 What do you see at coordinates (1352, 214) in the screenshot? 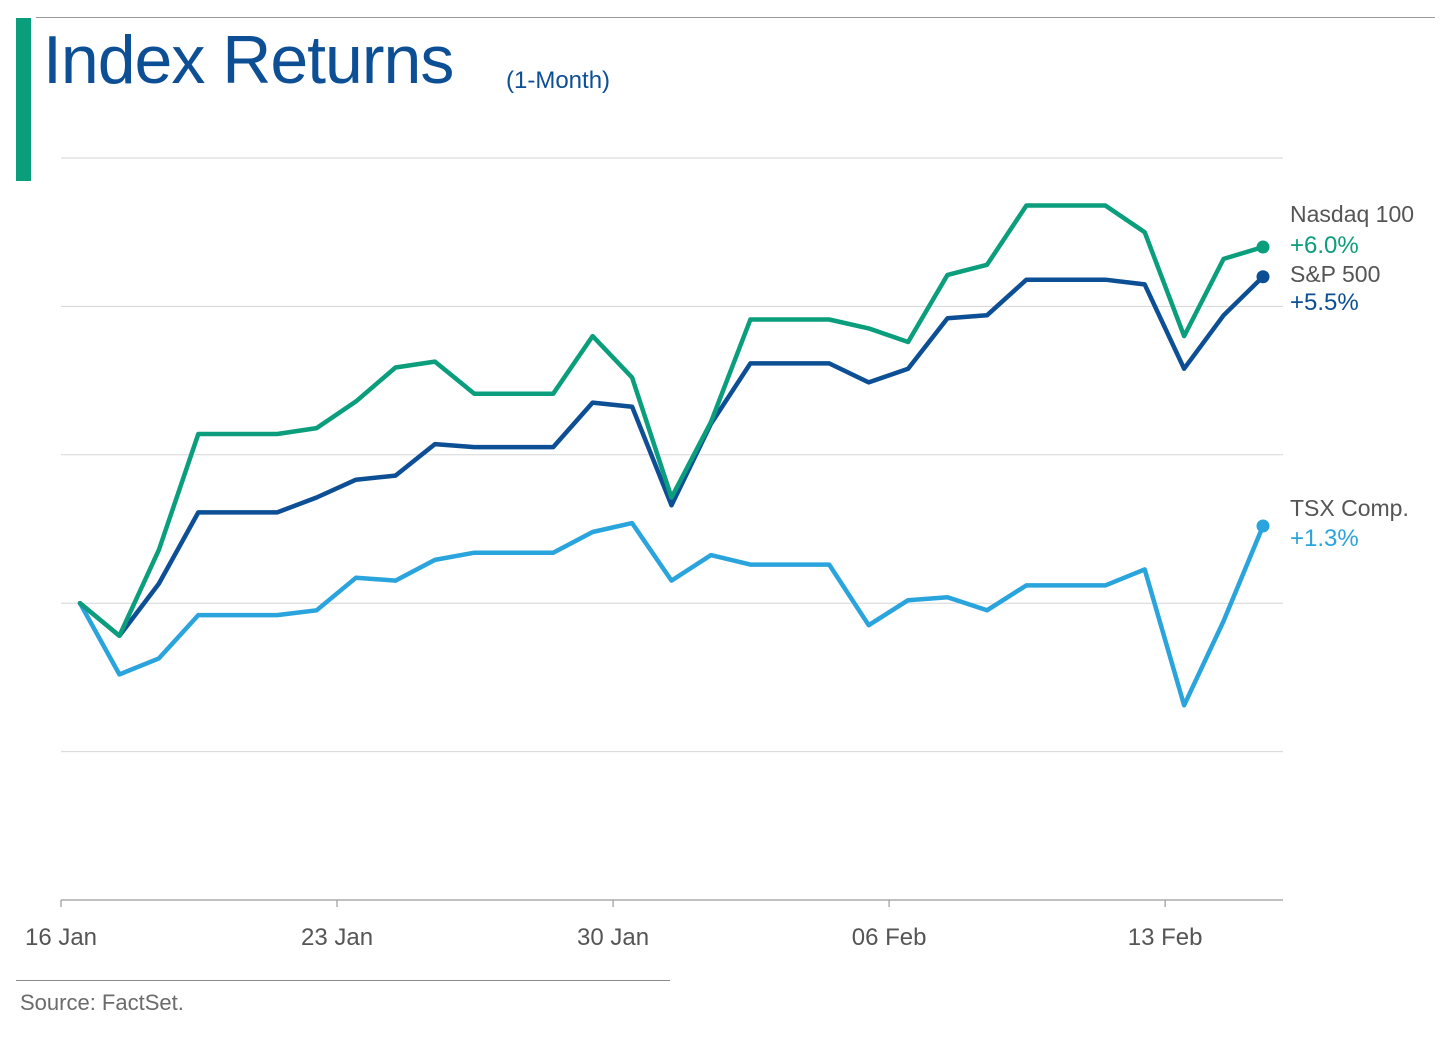
I see `series-name-label: Nasdaq 100` at bounding box center [1352, 214].